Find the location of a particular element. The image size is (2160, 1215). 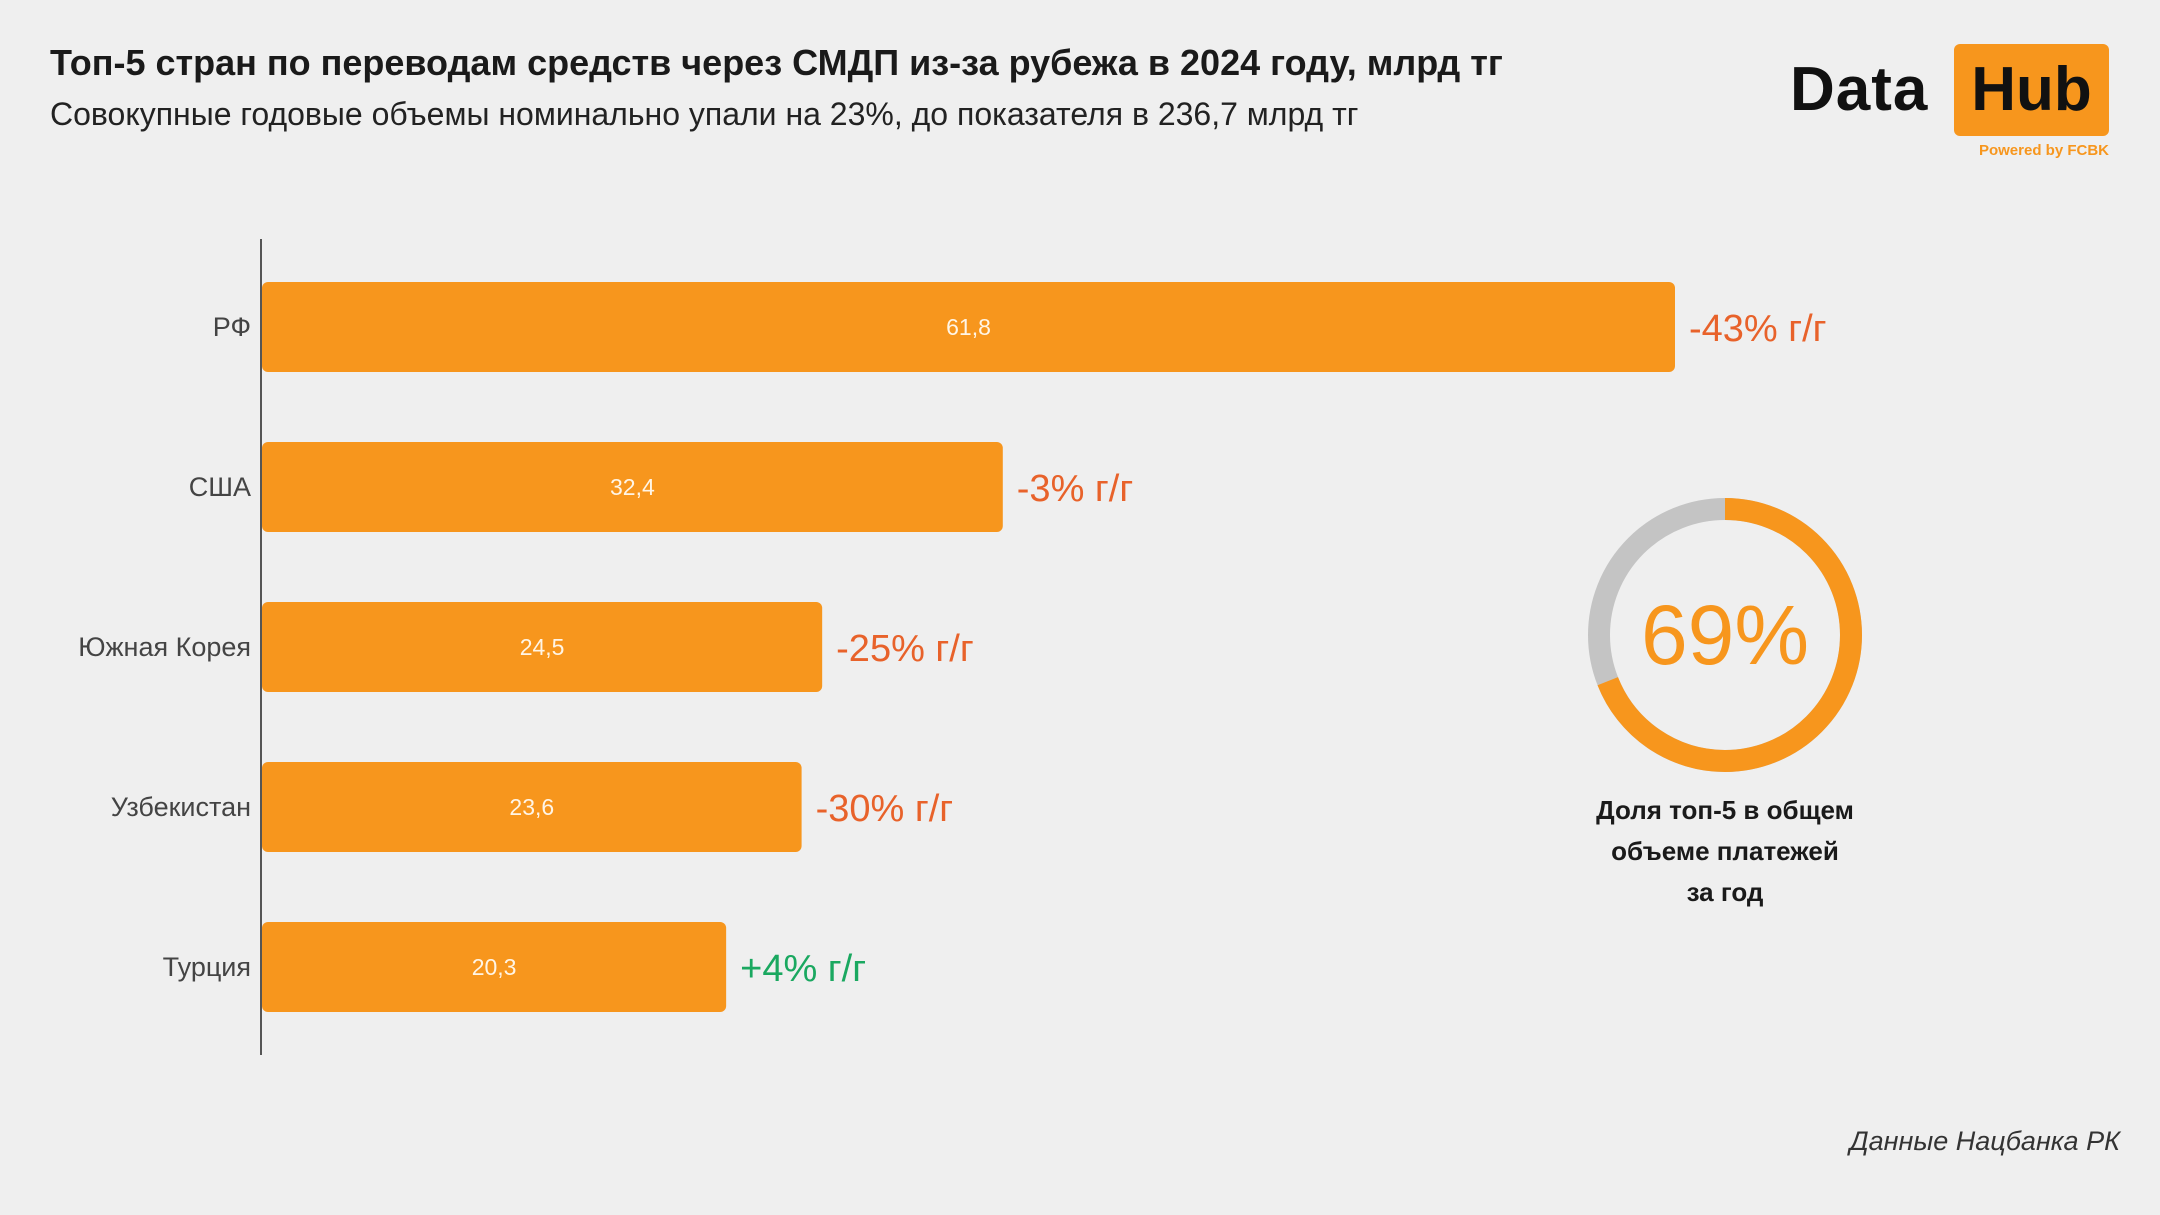

donut-ring is located at coordinates (1725, 635).